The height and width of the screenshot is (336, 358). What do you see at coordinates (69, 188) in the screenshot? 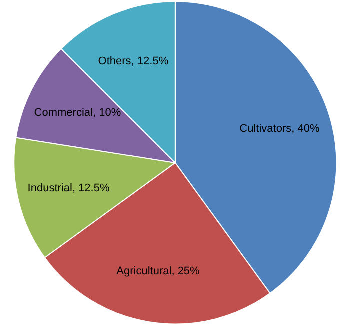
I see `slice-label: Industrial, 12.5%` at bounding box center [69, 188].